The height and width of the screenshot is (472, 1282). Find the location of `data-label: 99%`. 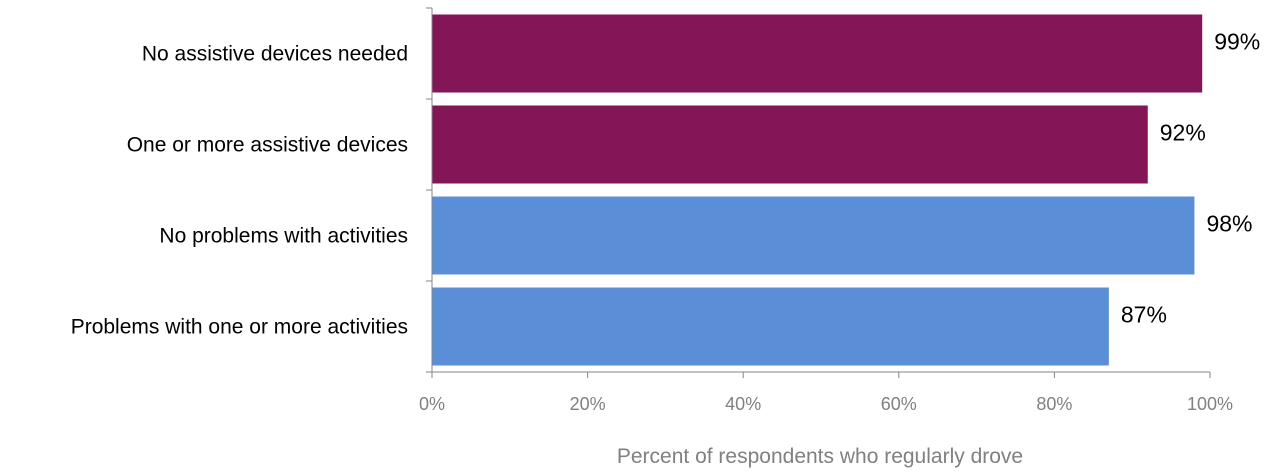

data-label: 99% is located at coordinates (1237, 42).